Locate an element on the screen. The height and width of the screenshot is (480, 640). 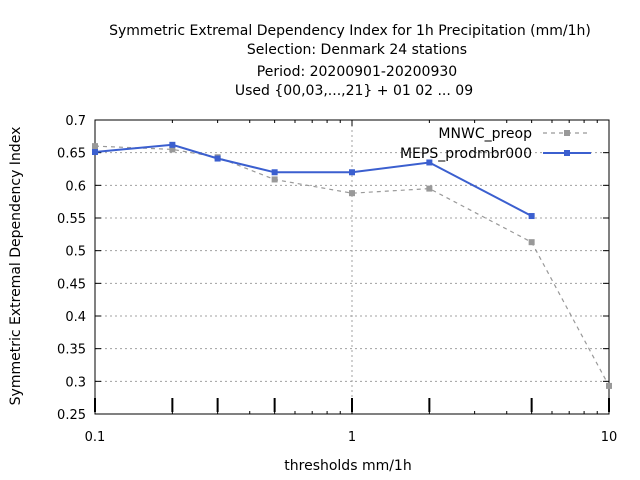
legend-label-meps: MEPS_prodmbr000 is located at coordinates (466, 154).